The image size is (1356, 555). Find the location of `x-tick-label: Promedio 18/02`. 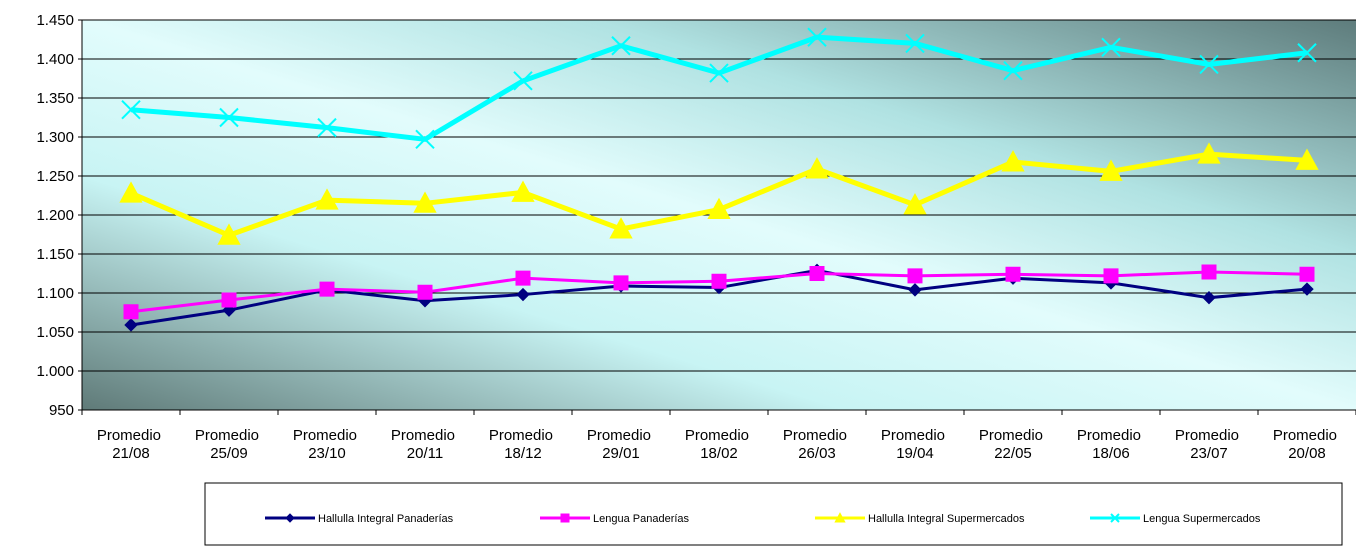

x-tick-label: Promedio 18/02 is located at coordinates (719, 444).